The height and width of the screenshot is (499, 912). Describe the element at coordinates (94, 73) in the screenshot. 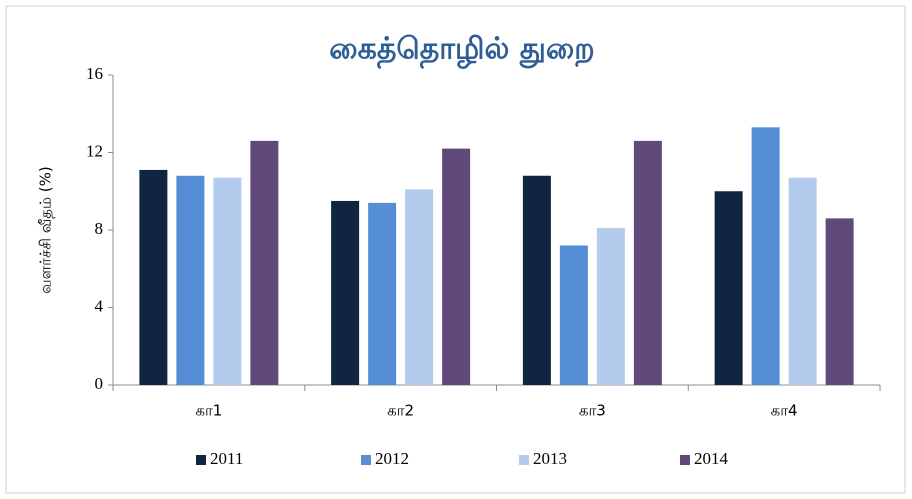

I see `y-tick-label: 16` at that location.